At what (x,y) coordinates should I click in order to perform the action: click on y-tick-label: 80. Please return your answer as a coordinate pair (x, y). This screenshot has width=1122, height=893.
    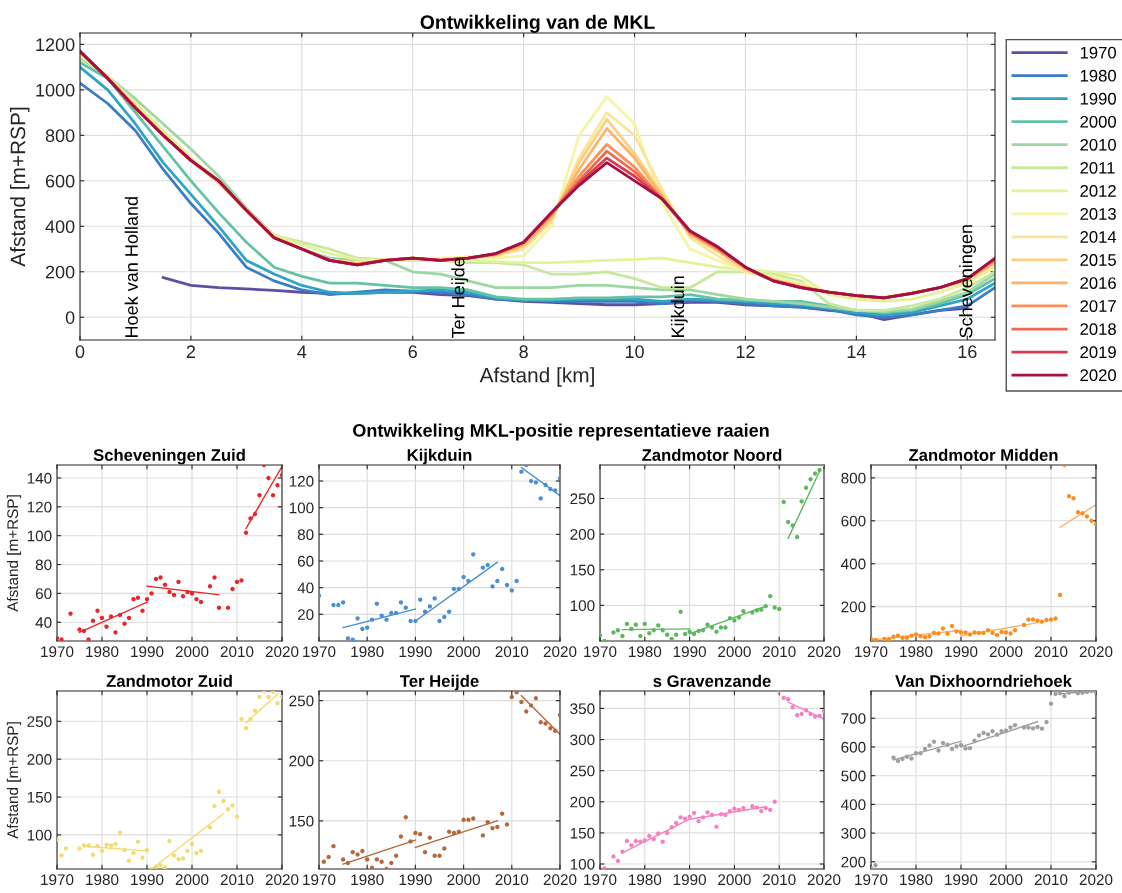
    Looking at the image, I should click on (43, 565).